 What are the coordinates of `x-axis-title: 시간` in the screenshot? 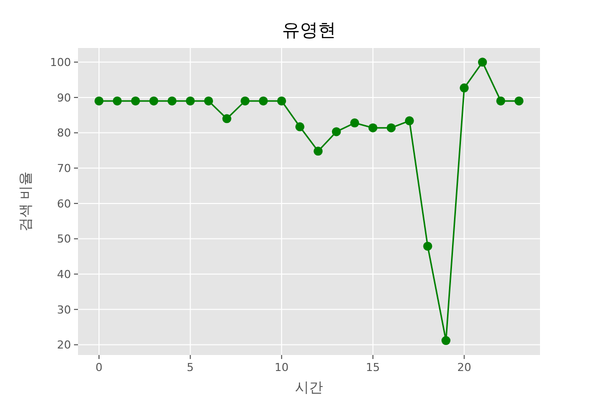 It's located at (309, 388).